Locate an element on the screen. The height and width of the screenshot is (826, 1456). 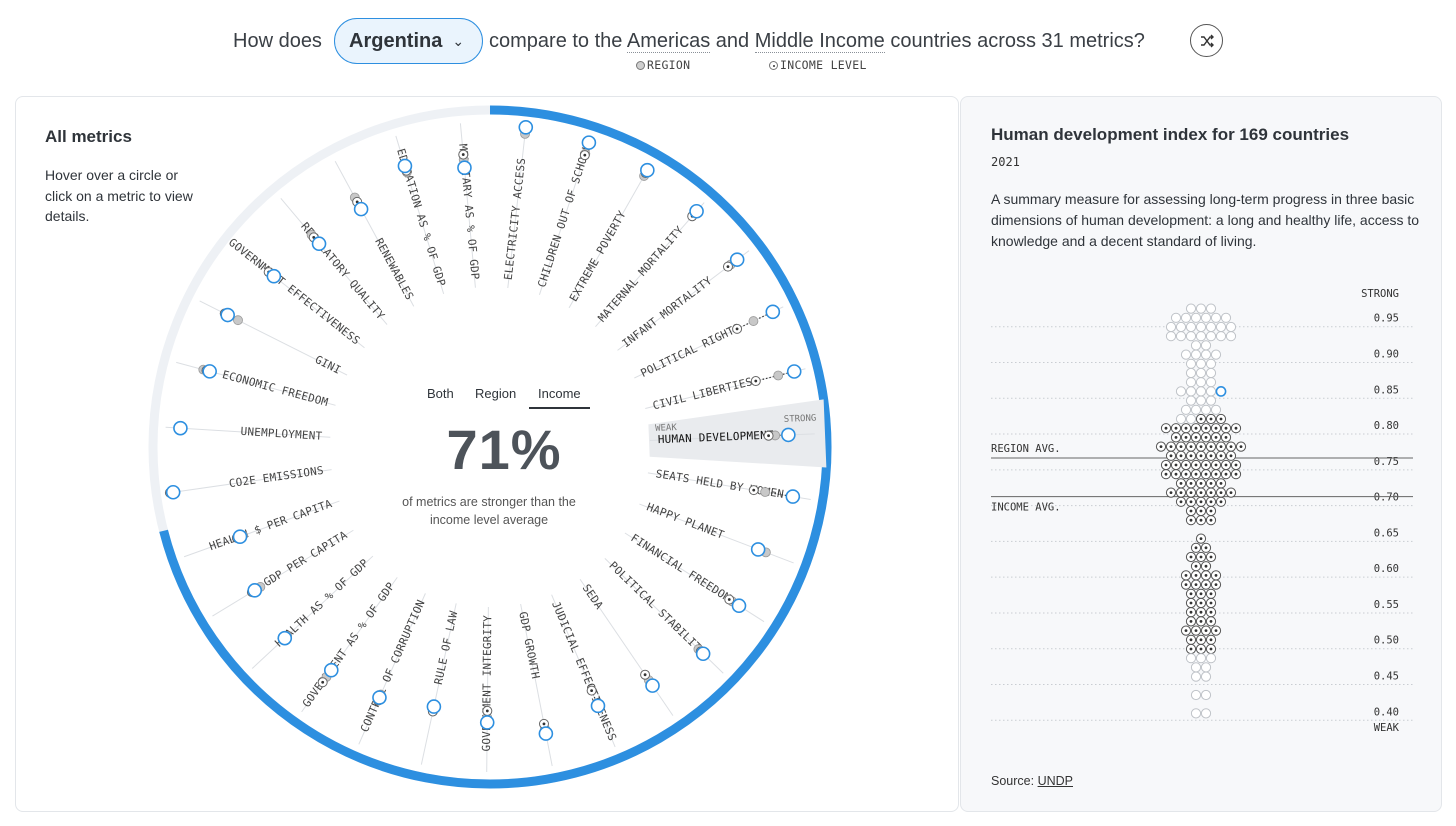
source-link: UNDP is located at coordinates (1055, 781).